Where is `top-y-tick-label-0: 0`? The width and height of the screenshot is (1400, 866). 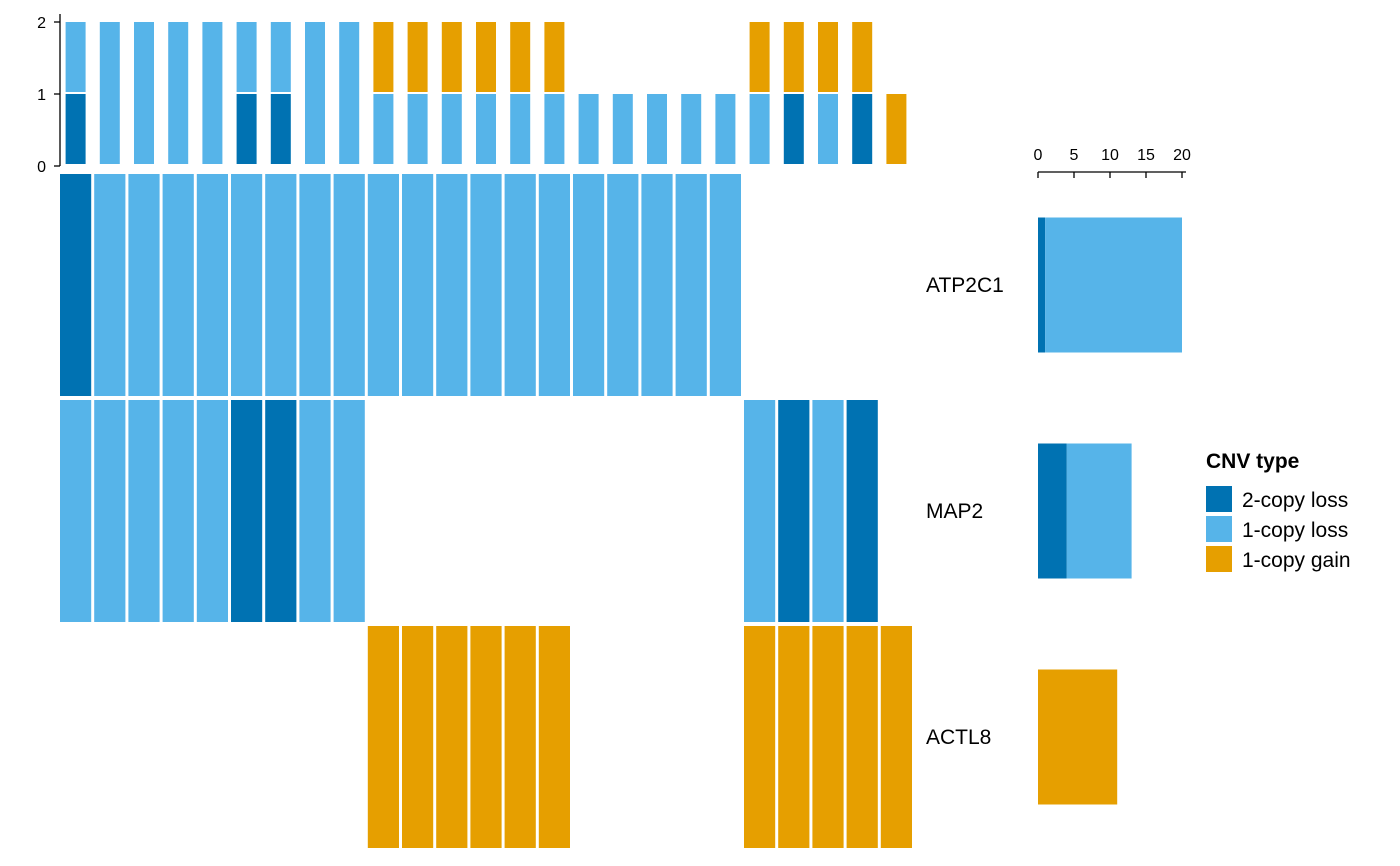 top-y-tick-label-0: 0 is located at coordinates (41, 167).